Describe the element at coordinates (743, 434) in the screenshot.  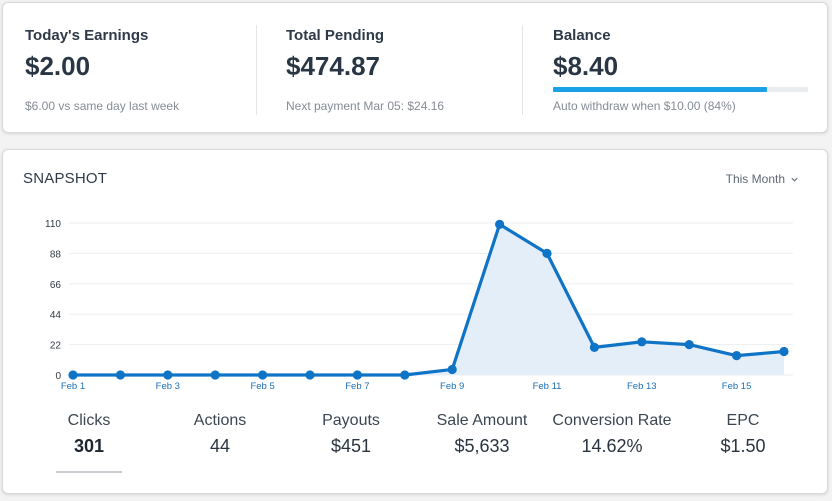
I see `metric-epc: EPC $1.50` at that location.